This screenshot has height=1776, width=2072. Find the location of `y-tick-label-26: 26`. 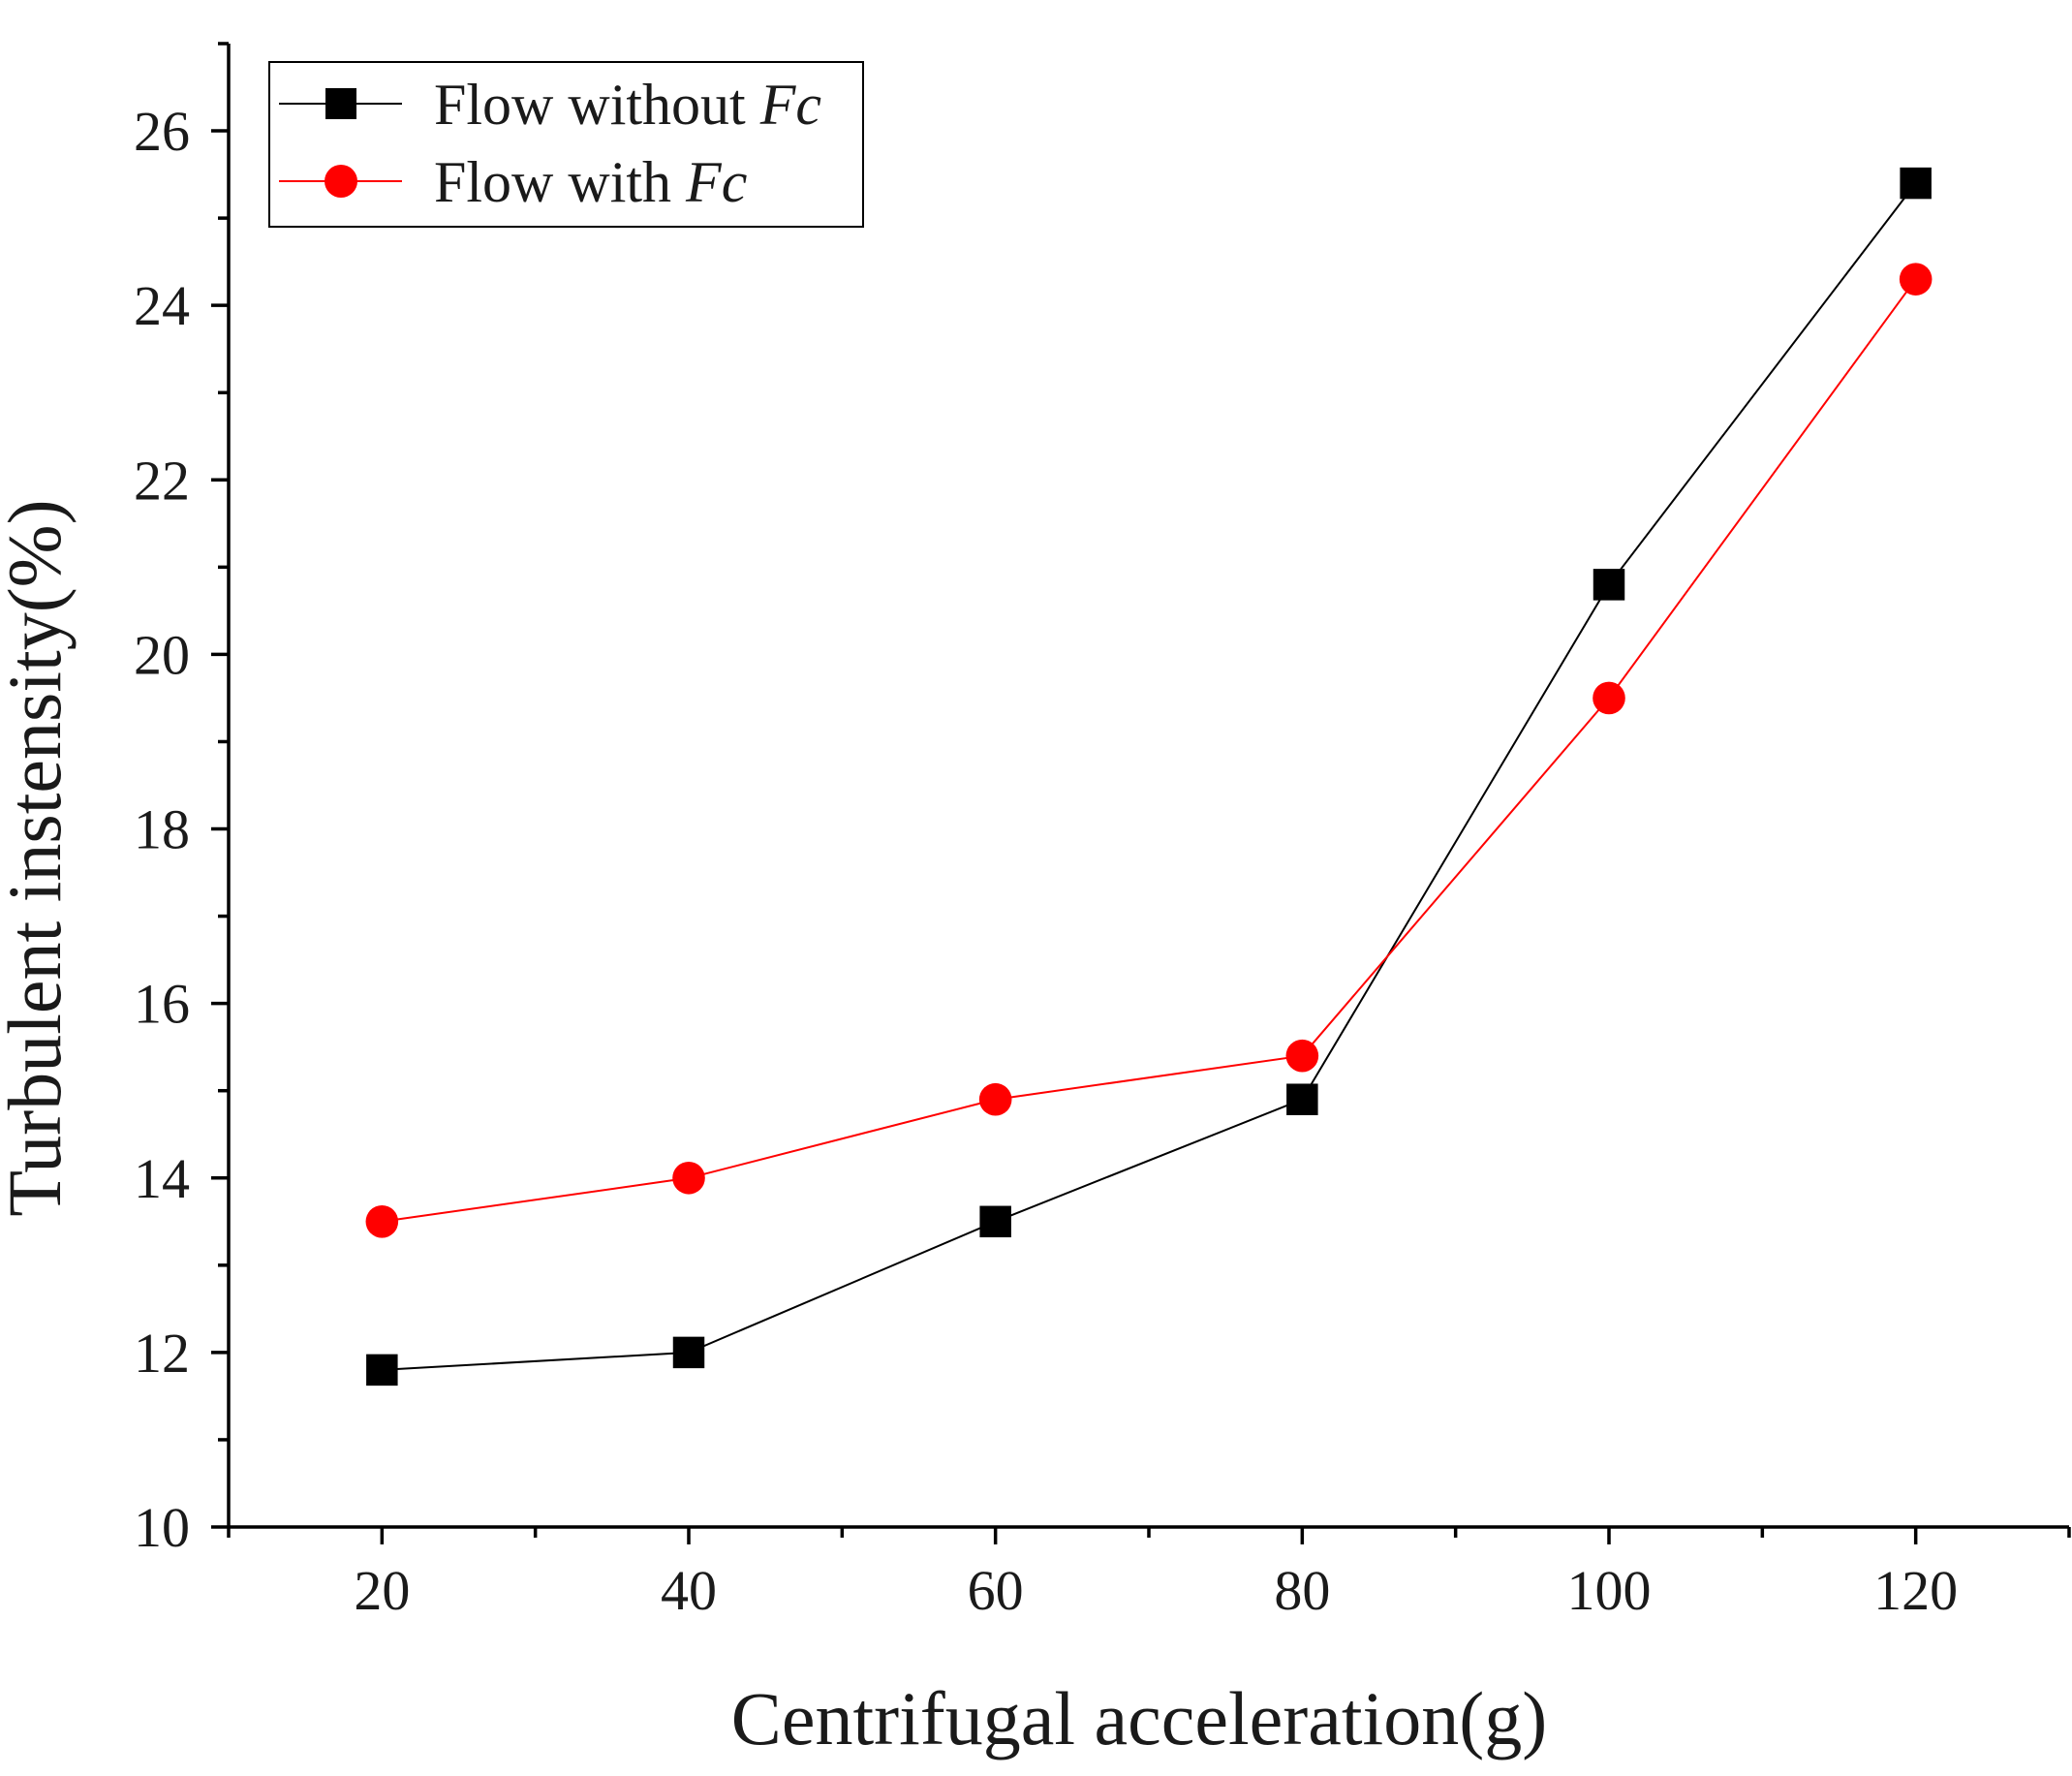

y-tick-label-26: 26 is located at coordinates (162, 131).